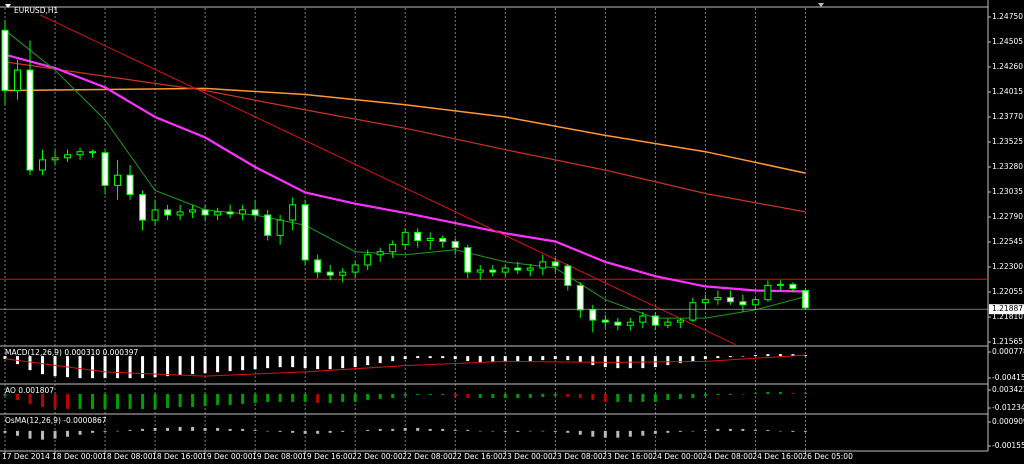 The height and width of the screenshot is (464, 1024). I want to click on symbol-menu-arrow, so click(8, 6).